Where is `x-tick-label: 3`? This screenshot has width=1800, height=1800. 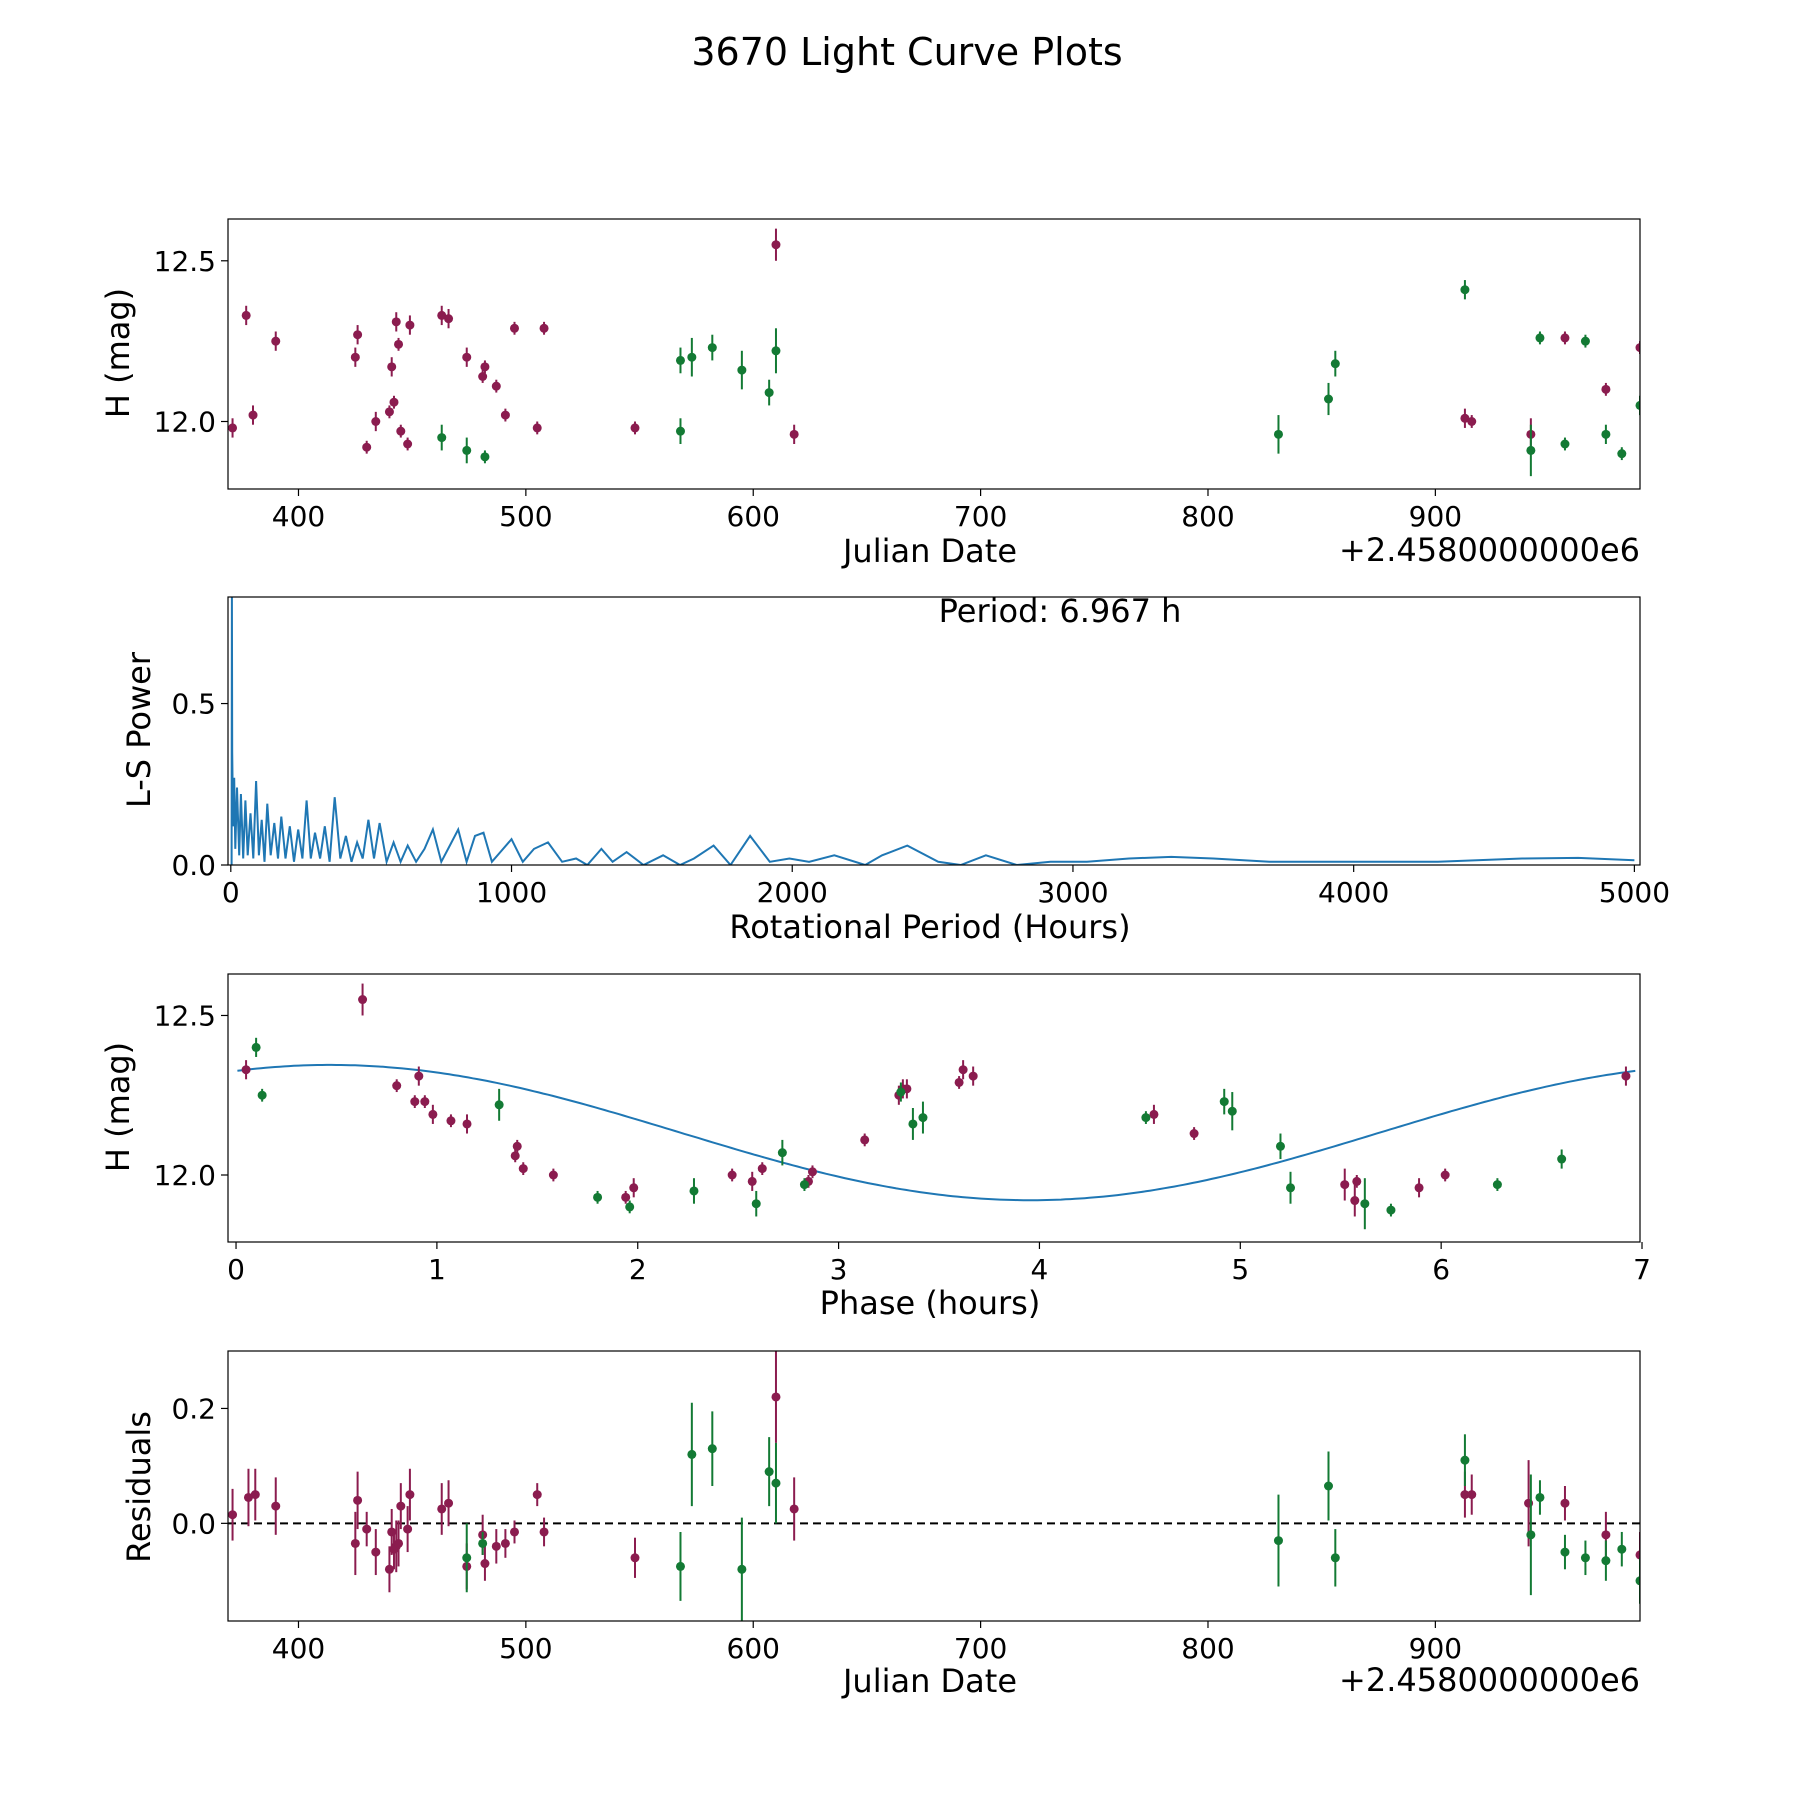 x-tick-label: 3 is located at coordinates (839, 1269).